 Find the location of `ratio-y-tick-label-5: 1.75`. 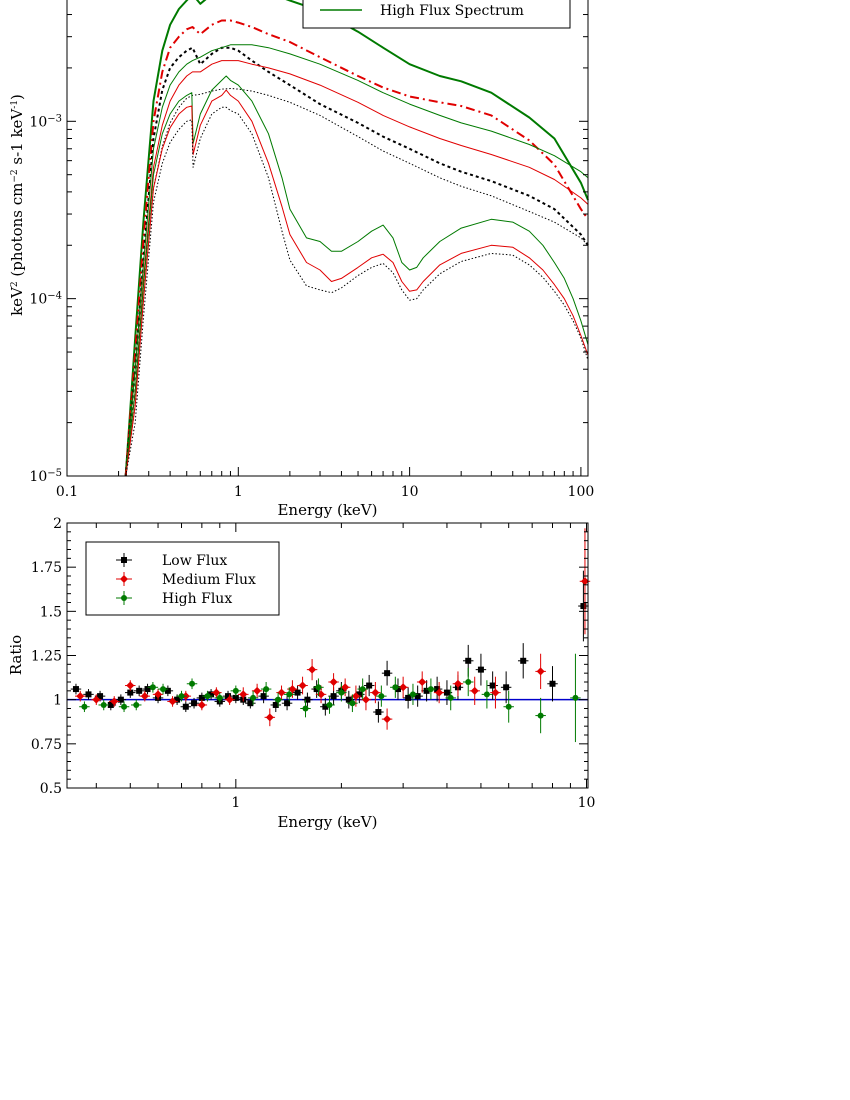

ratio-y-tick-label-5: 1.75 is located at coordinates (46, 568).